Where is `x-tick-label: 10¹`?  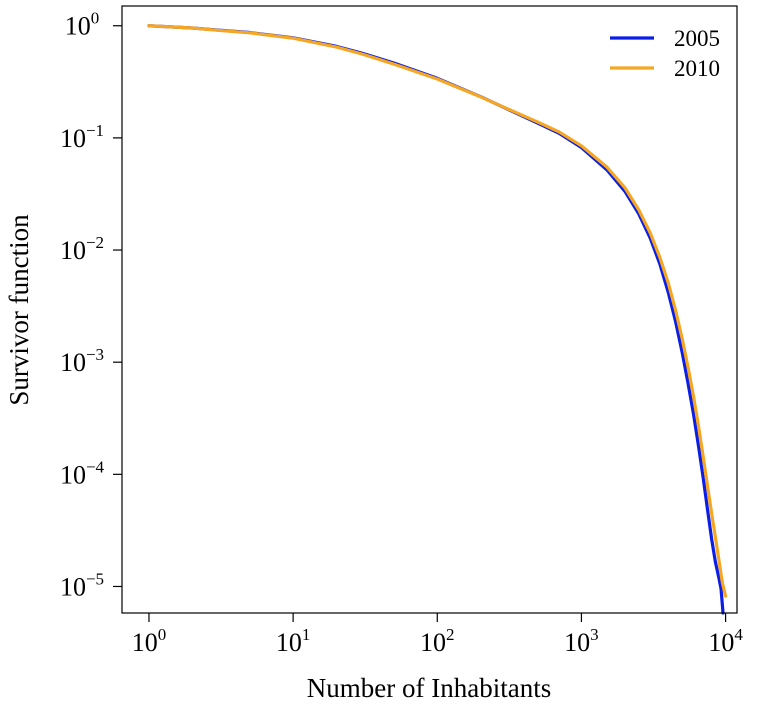 x-tick-label: 10¹ is located at coordinates (293, 641).